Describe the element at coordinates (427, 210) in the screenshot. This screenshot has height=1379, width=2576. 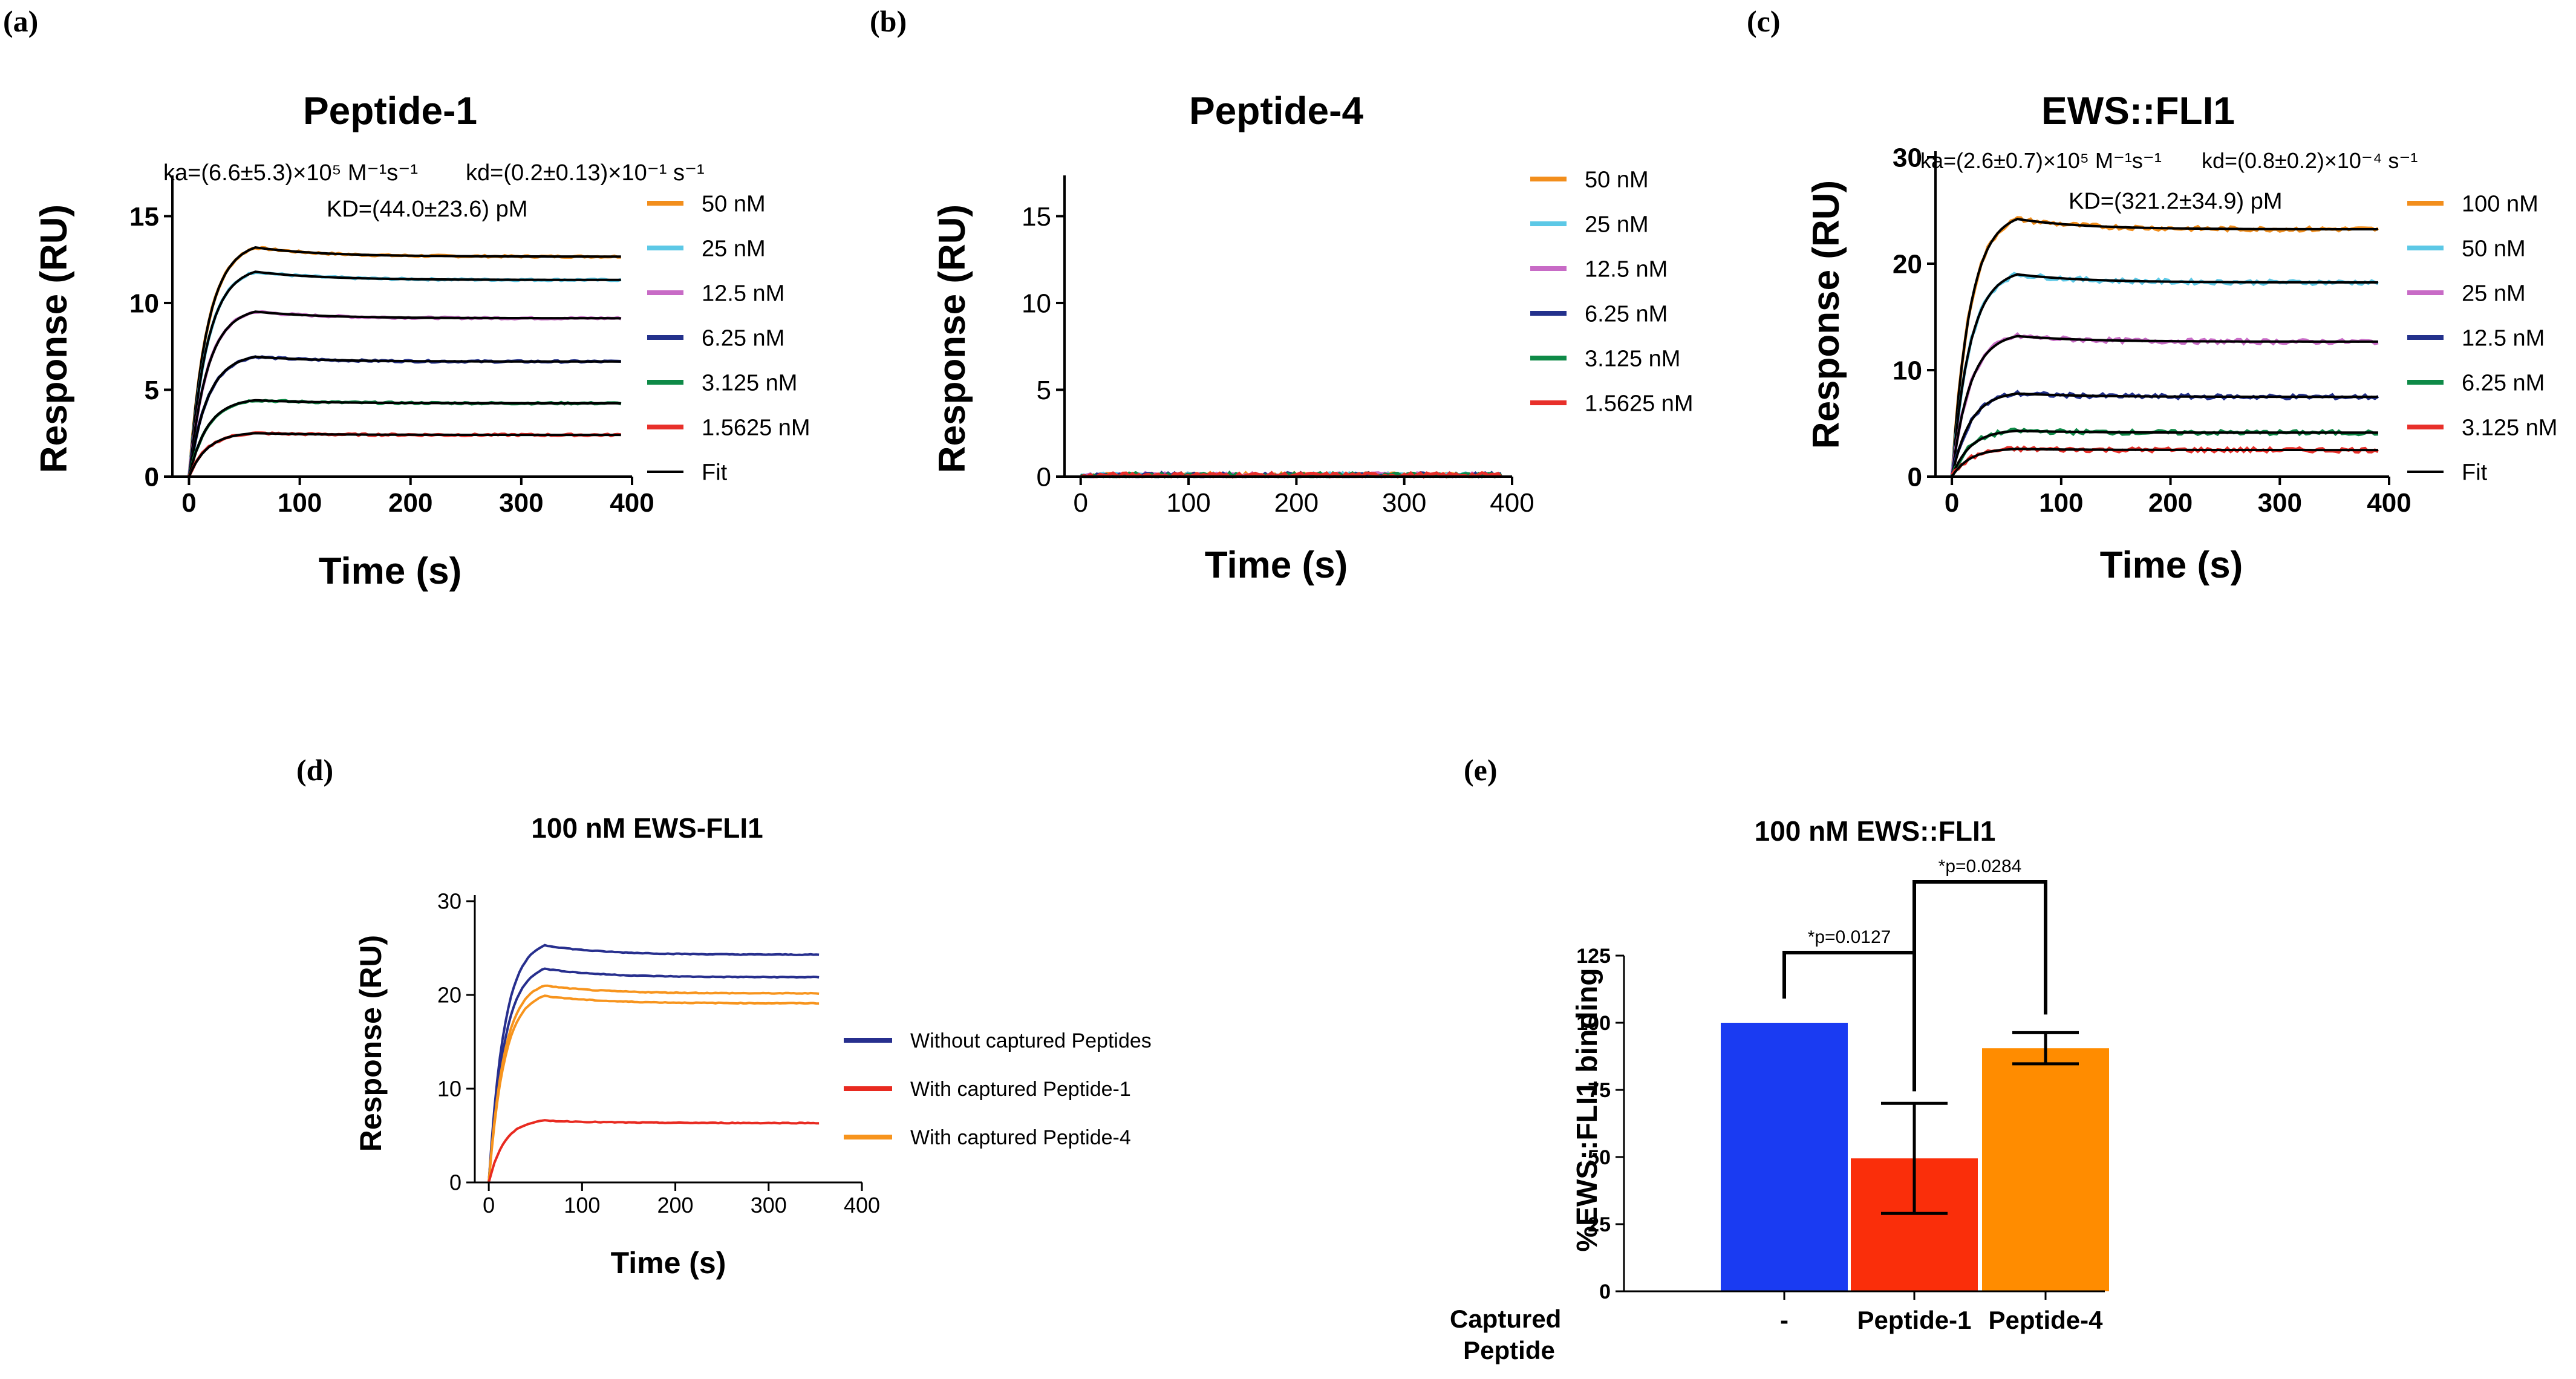
I see `KD-annotation: KD=(44.0±23.6) pM` at that location.